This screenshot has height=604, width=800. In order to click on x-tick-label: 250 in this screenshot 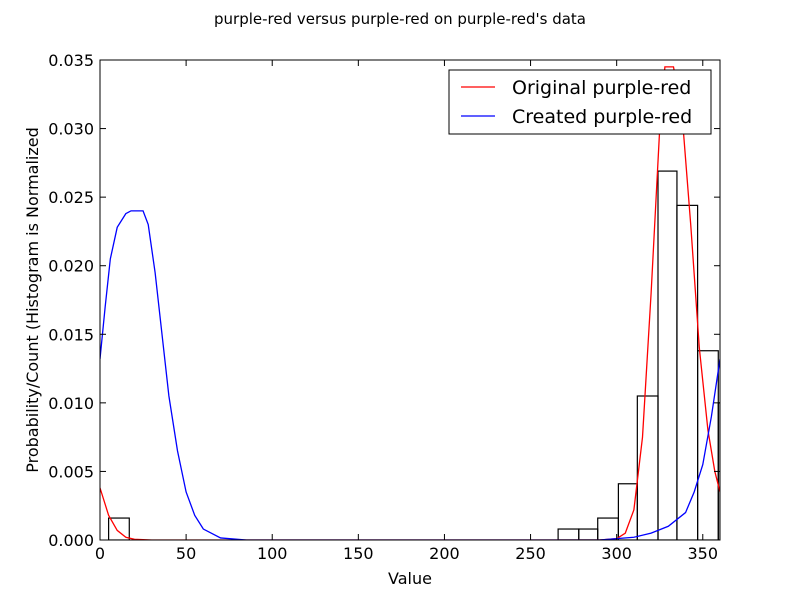, I will do `click(530, 553)`.